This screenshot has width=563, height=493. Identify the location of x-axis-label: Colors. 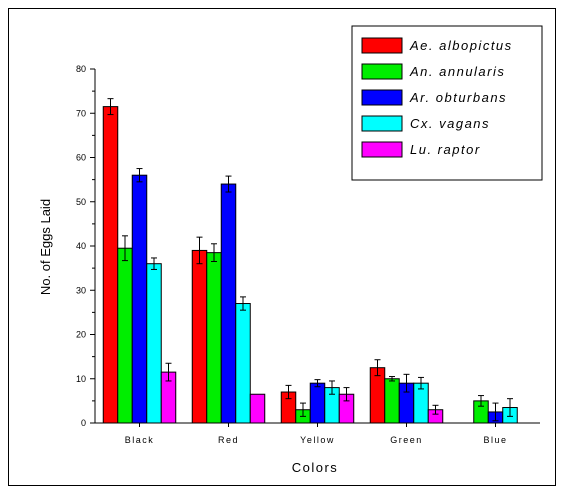
(315, 467).